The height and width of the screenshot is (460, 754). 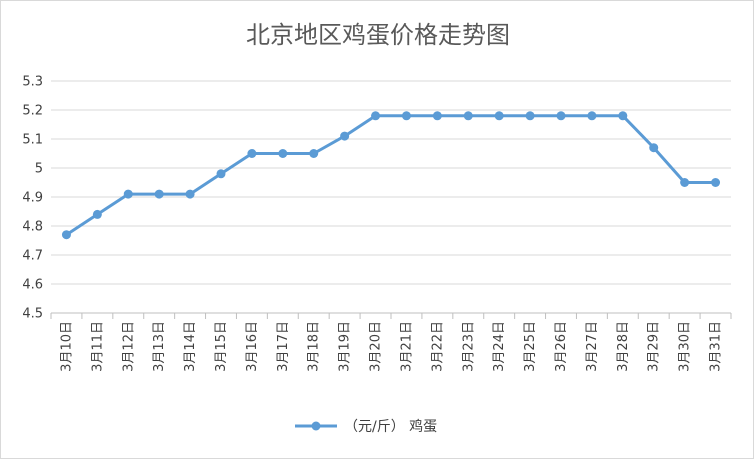 What do you see at coordinates (97, 346) in the screenshot?
I see `x-tick-label: 3月11日` at bounding box center [97, 346].